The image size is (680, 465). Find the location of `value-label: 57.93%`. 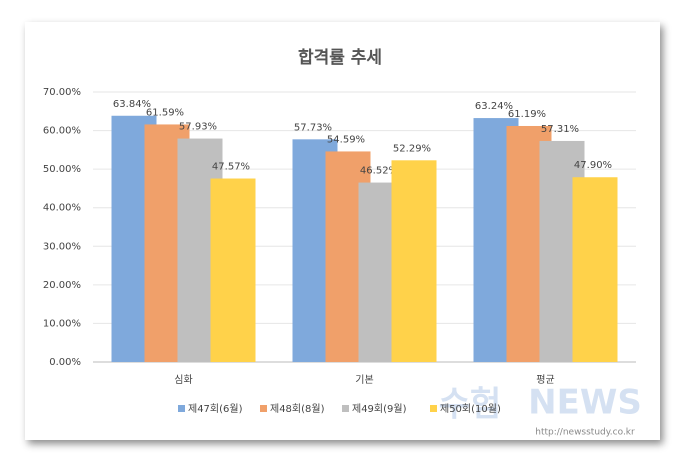

value-label: 57.93% is located at coordinates (198, 127).